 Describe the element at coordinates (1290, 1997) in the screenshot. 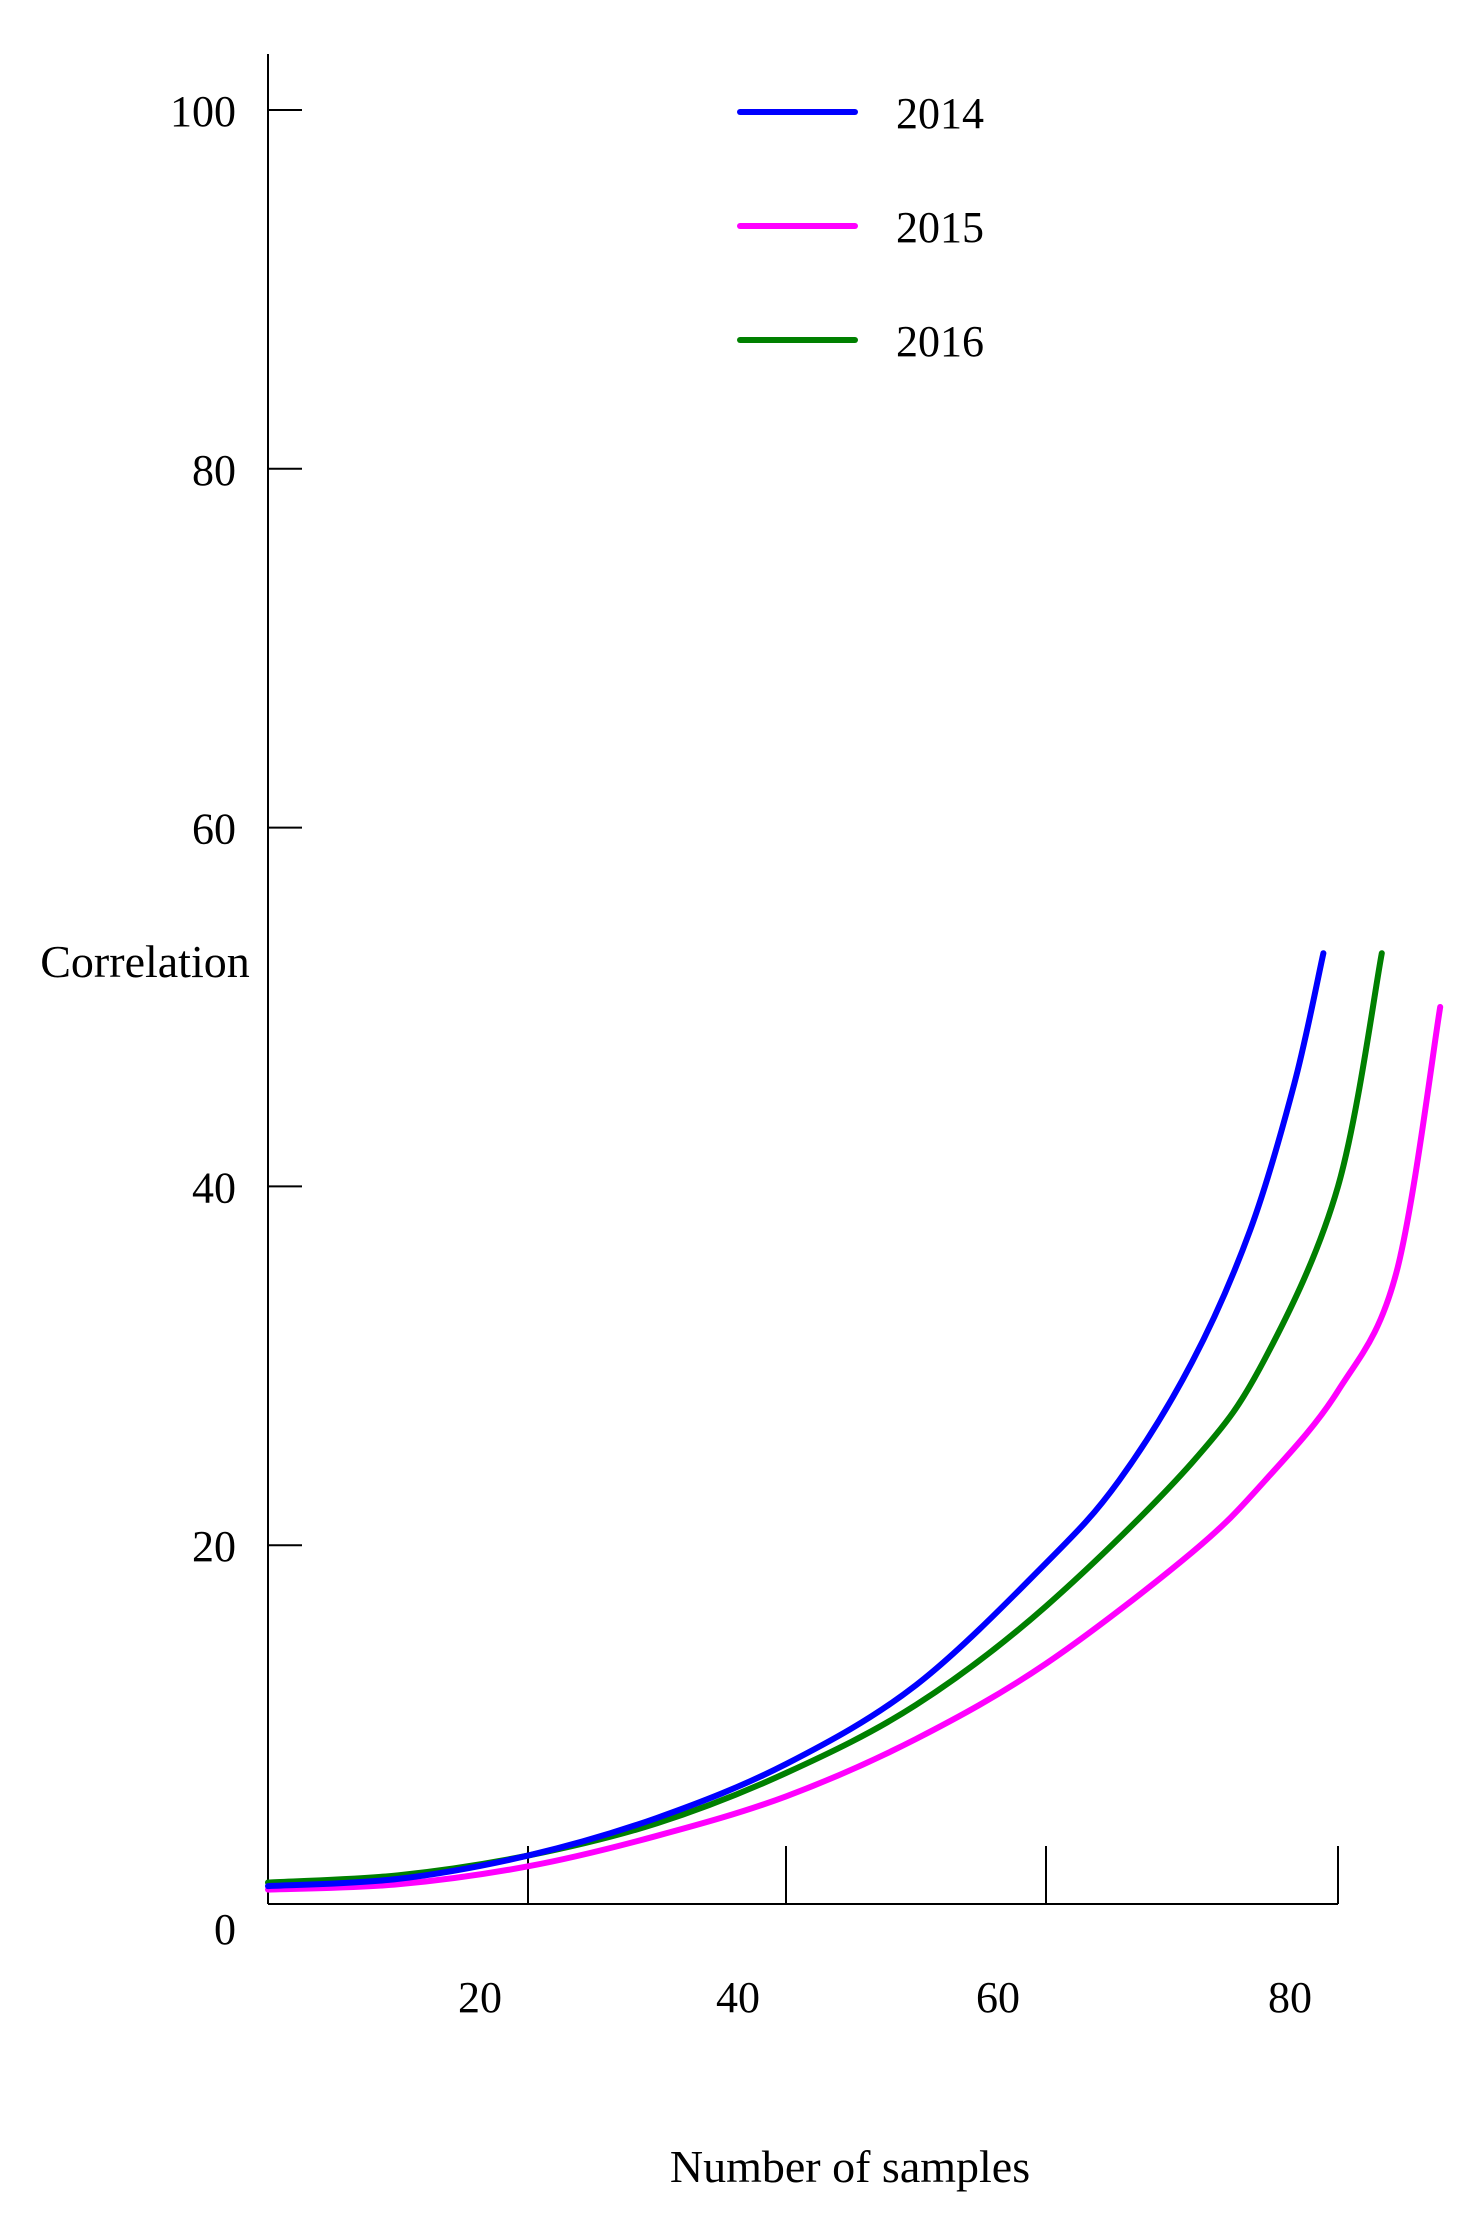

I see `x-tick-label: 80` at that location.